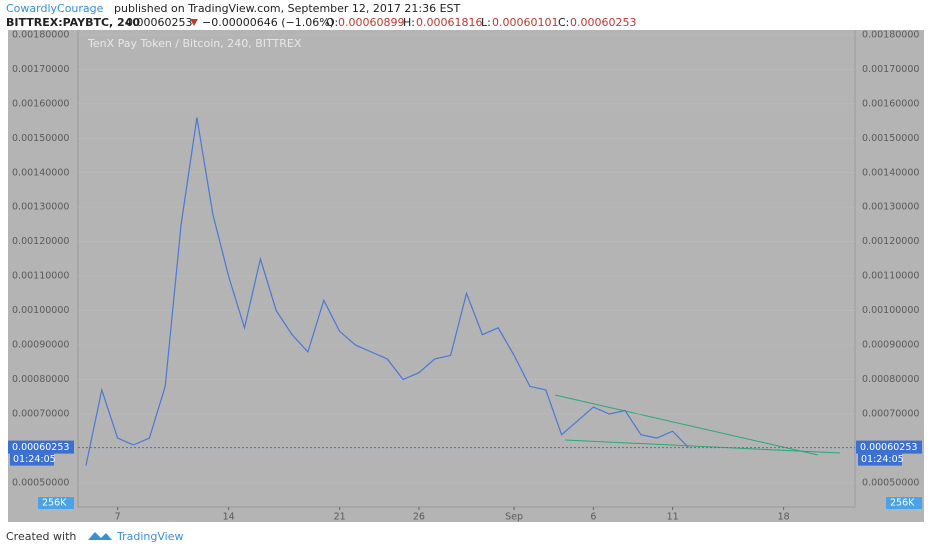  I want to click on x-tick-label: 6, so click(593, 517).